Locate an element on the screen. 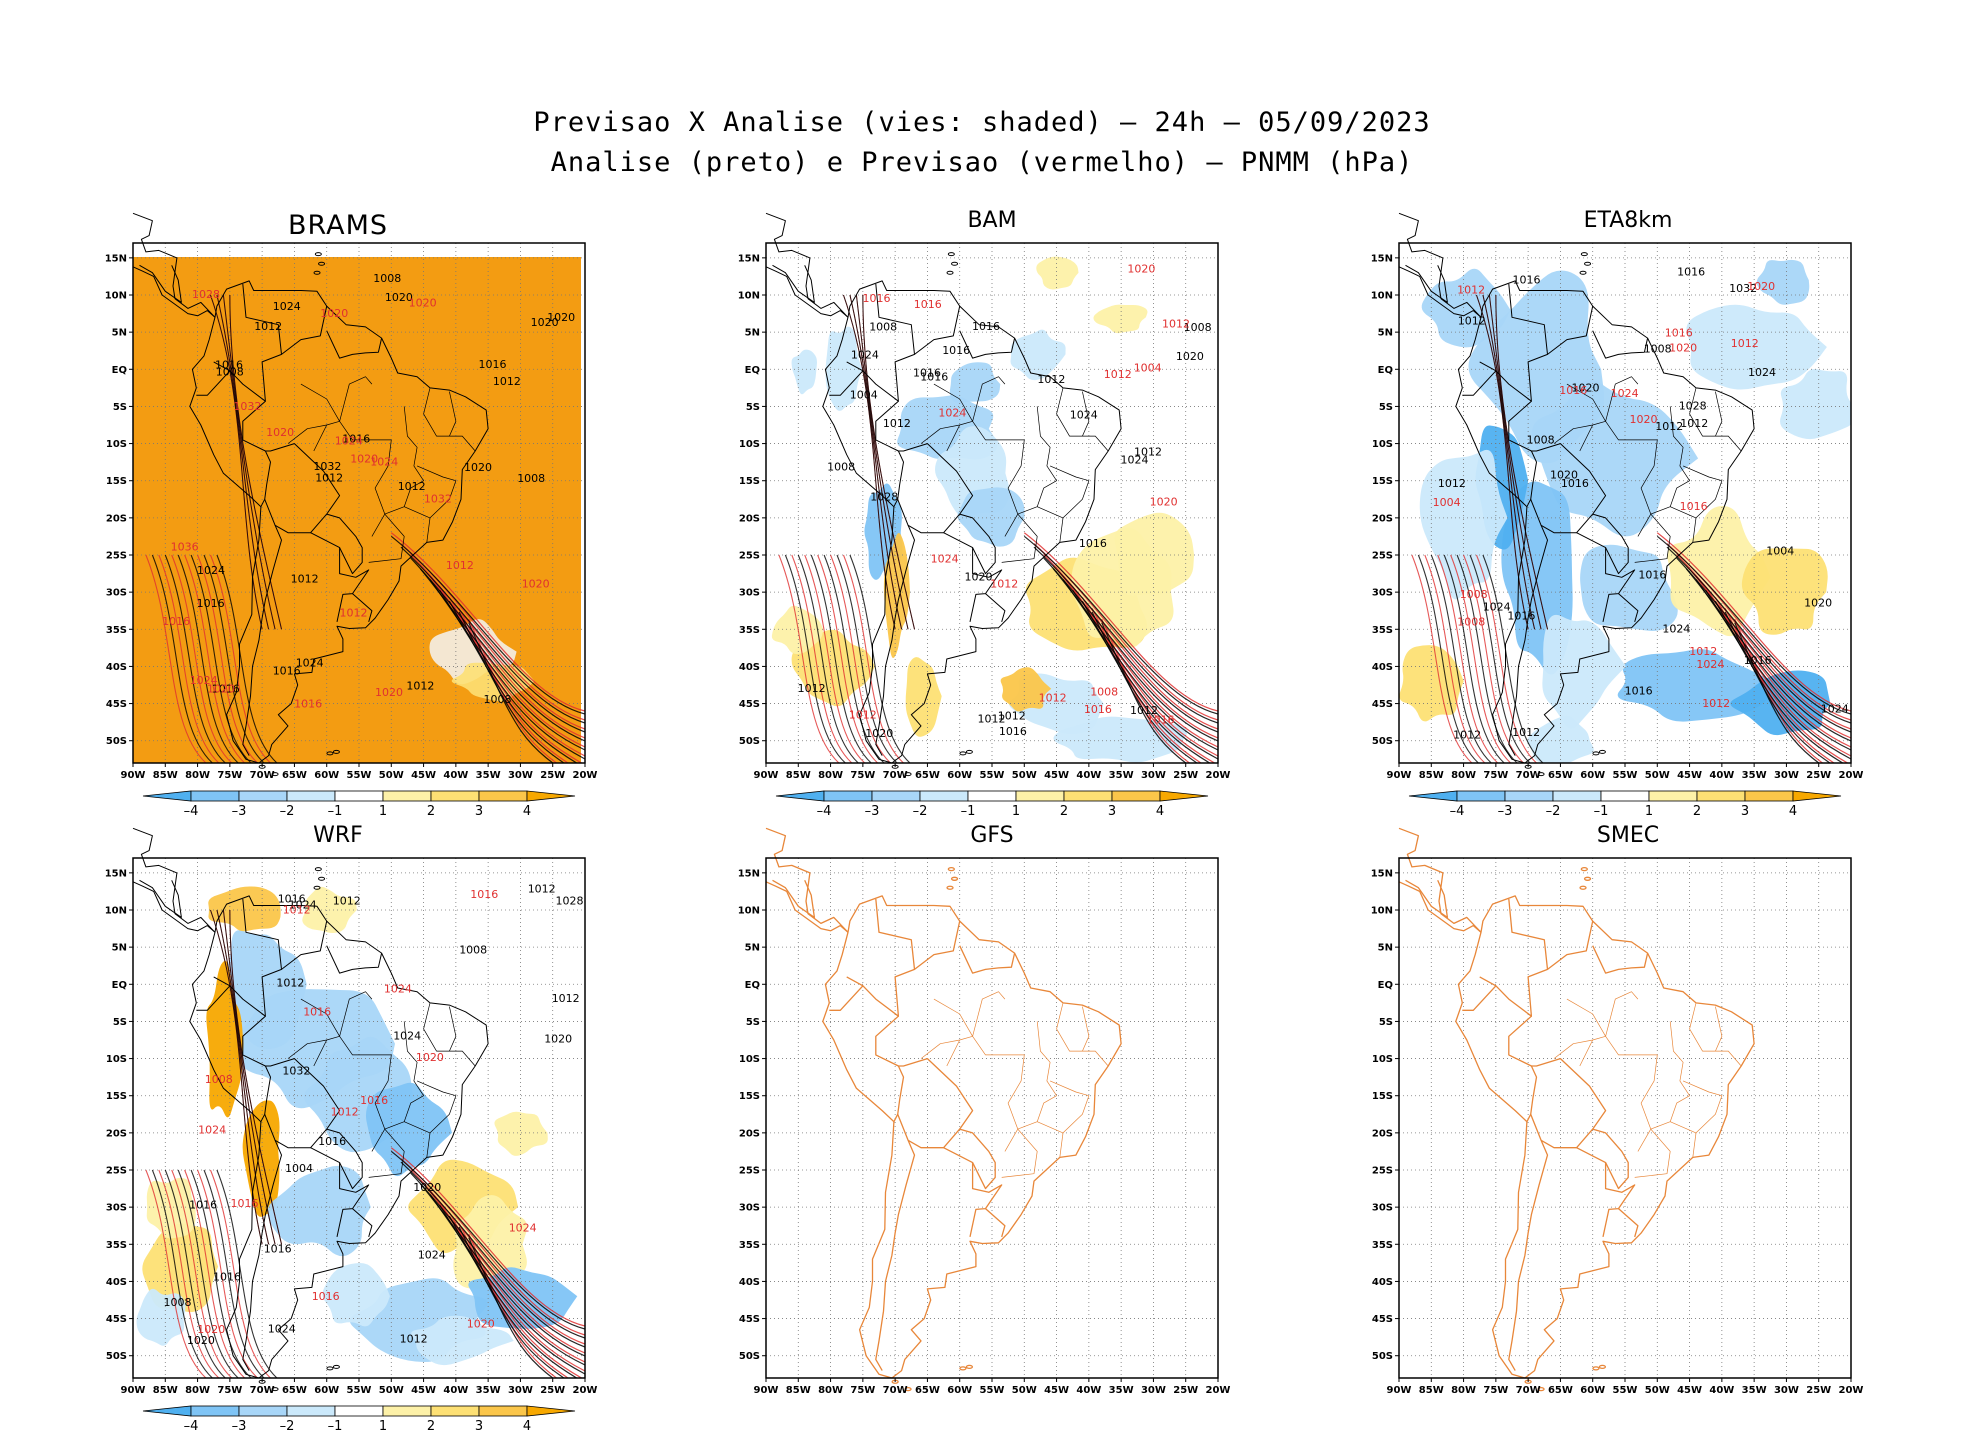 The height and width of the screenshot is (1436, 1964). colorbar: –4 –3 –2 –1 1 2 3 4 is located at coordinates (359, 804).